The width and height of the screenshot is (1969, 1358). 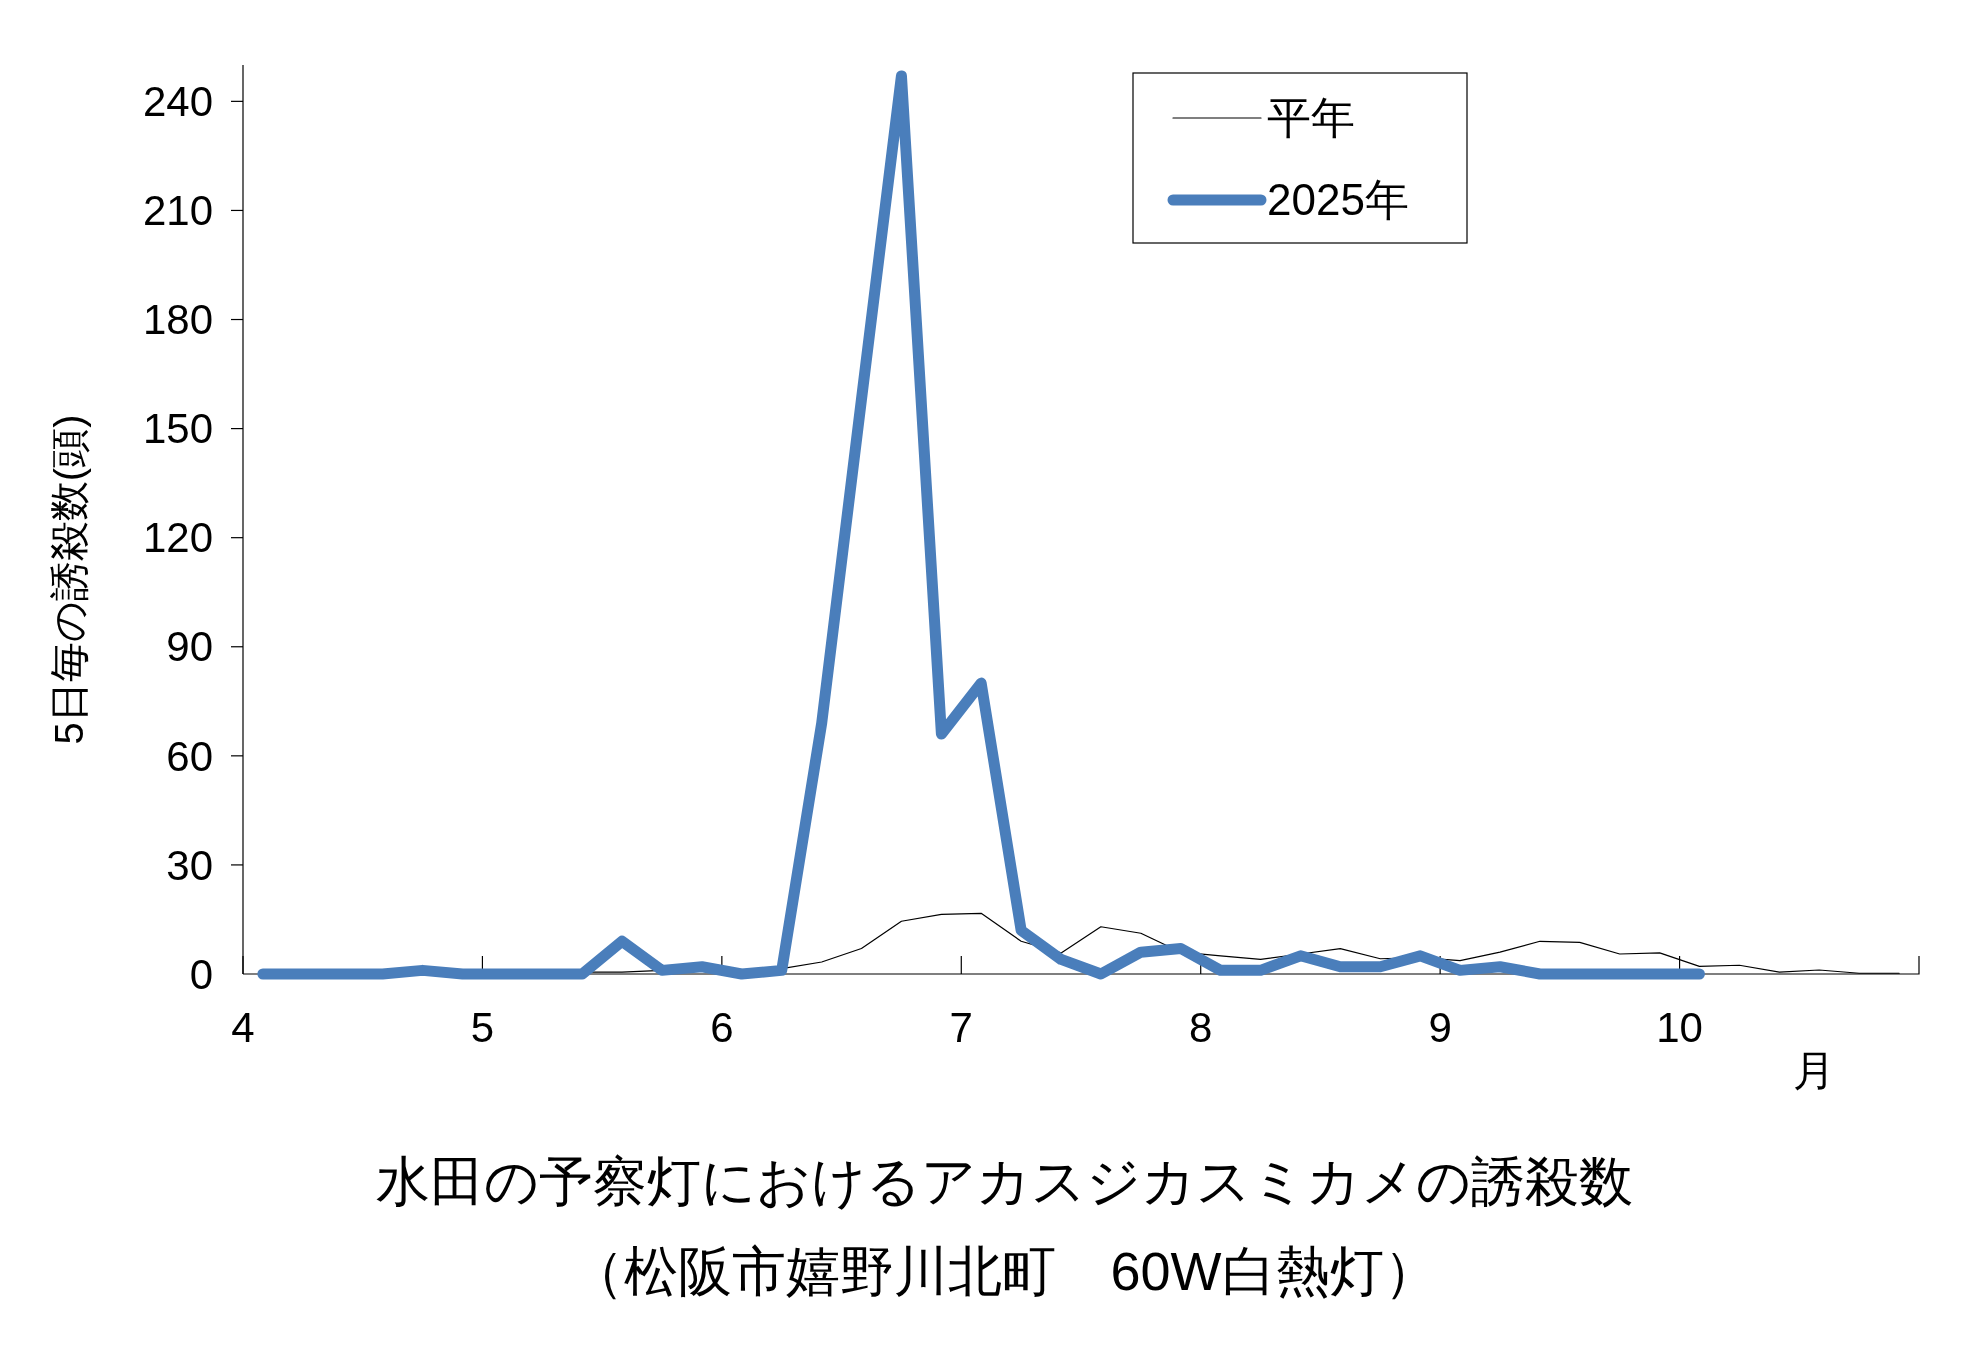 I want to click on x-axis-title: 月, so click(x=1814, y=1070).